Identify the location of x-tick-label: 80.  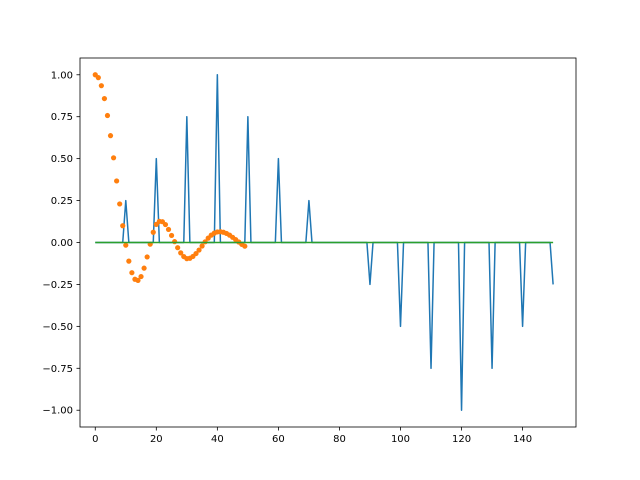
(339, 439).